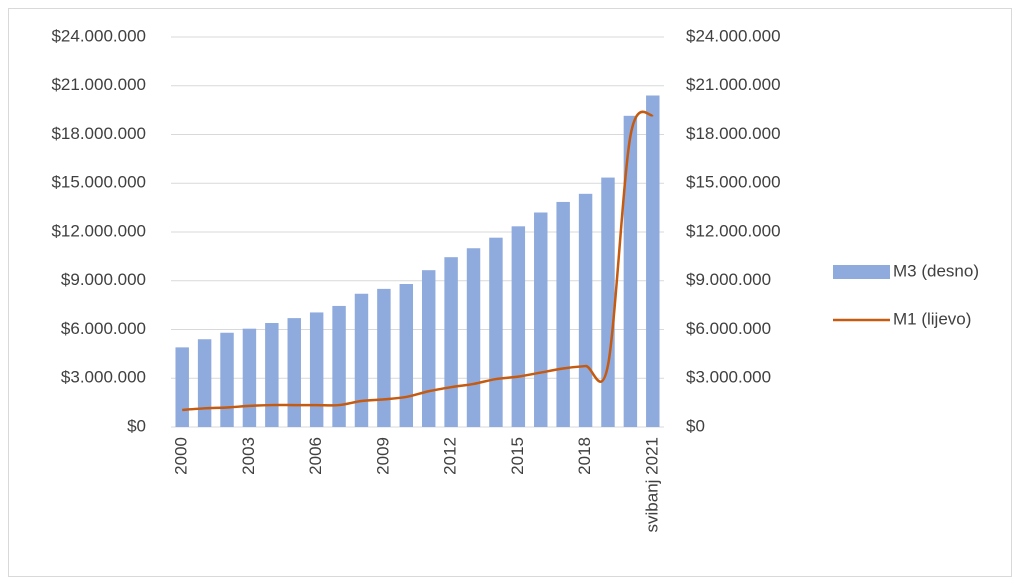  I want to click on y2-tick-label: $12.000.000, so click(733, 230).